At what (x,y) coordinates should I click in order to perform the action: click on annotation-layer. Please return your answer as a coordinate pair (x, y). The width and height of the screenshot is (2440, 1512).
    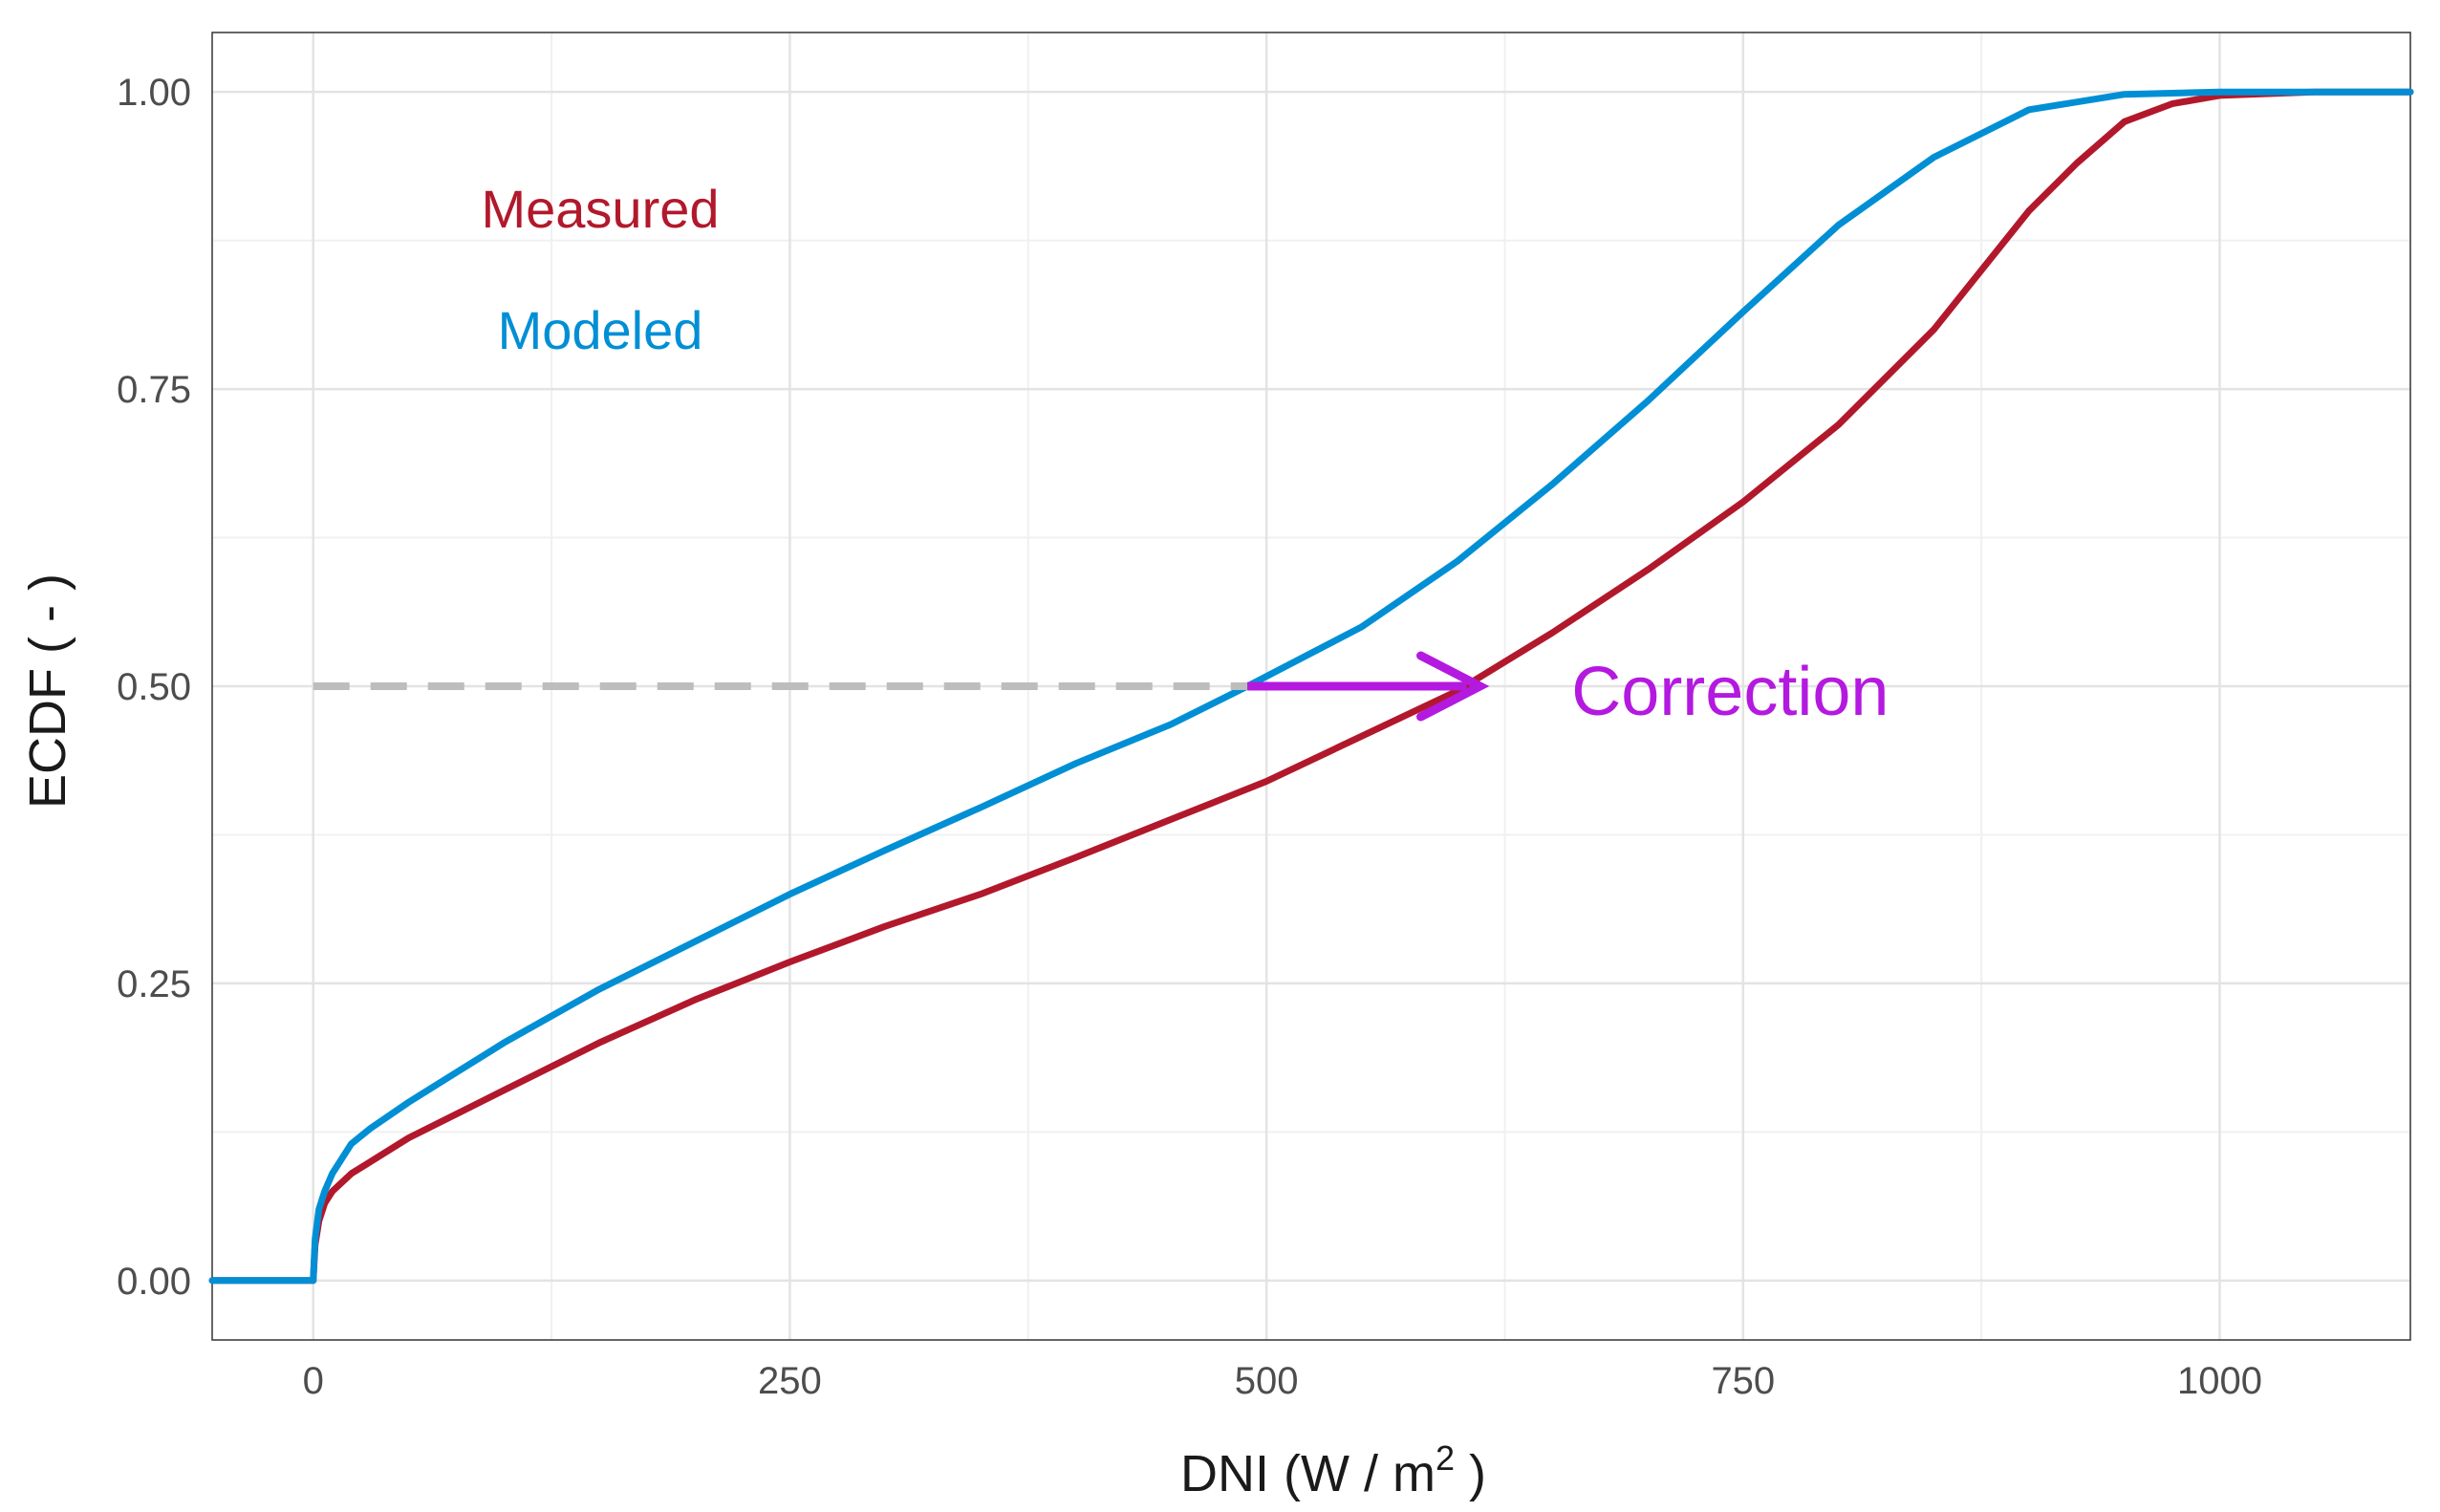
    Looking at the image, I should click on (901, 686).